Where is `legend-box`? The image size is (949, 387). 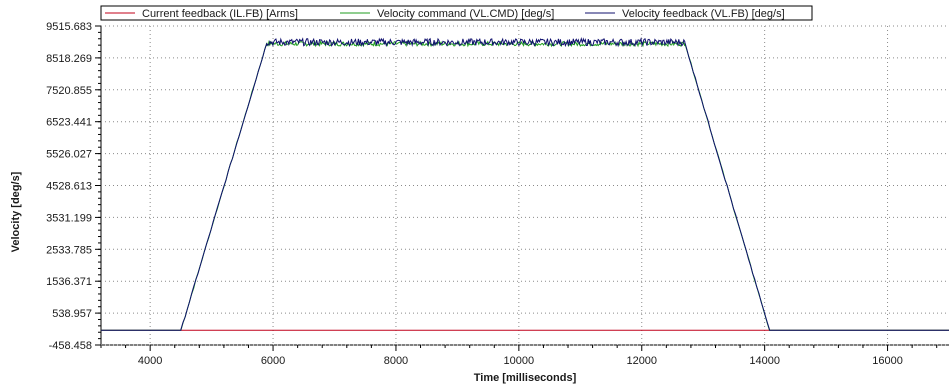
legend-box is located at coordinates (456, 13).